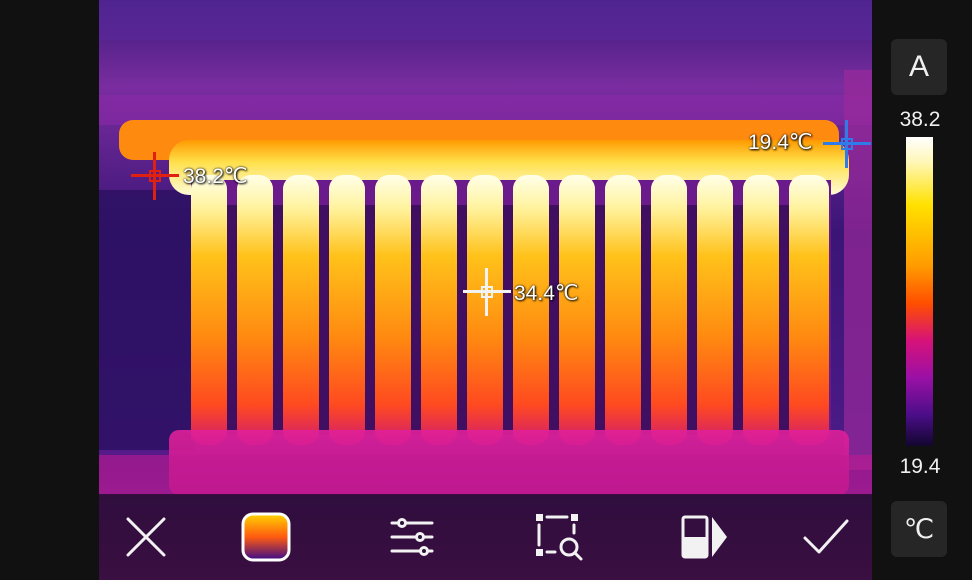 The image size is (972, 580). What do you see at coordinates (919, 291) in the screenshot?
I see `color-scale-bar` at bounding box center [919, 291].